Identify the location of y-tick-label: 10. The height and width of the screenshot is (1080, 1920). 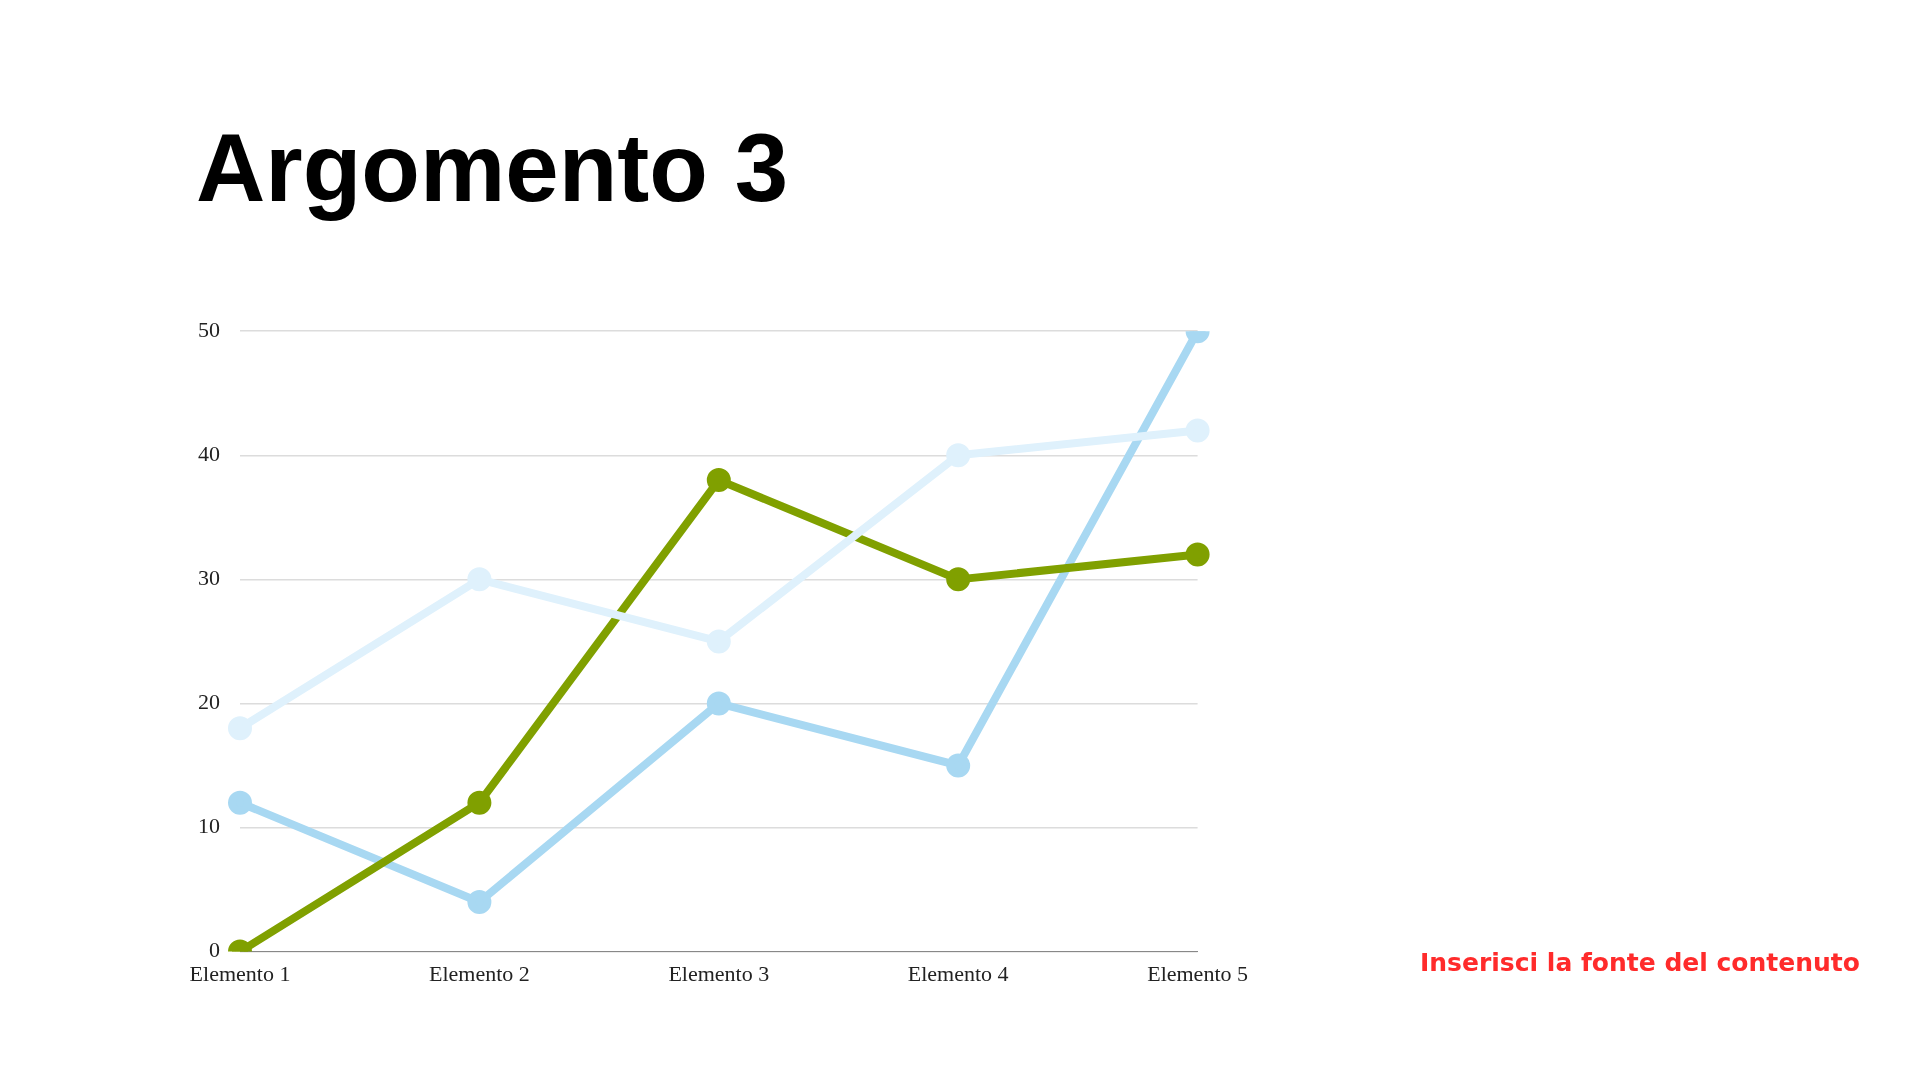
(209, 826).